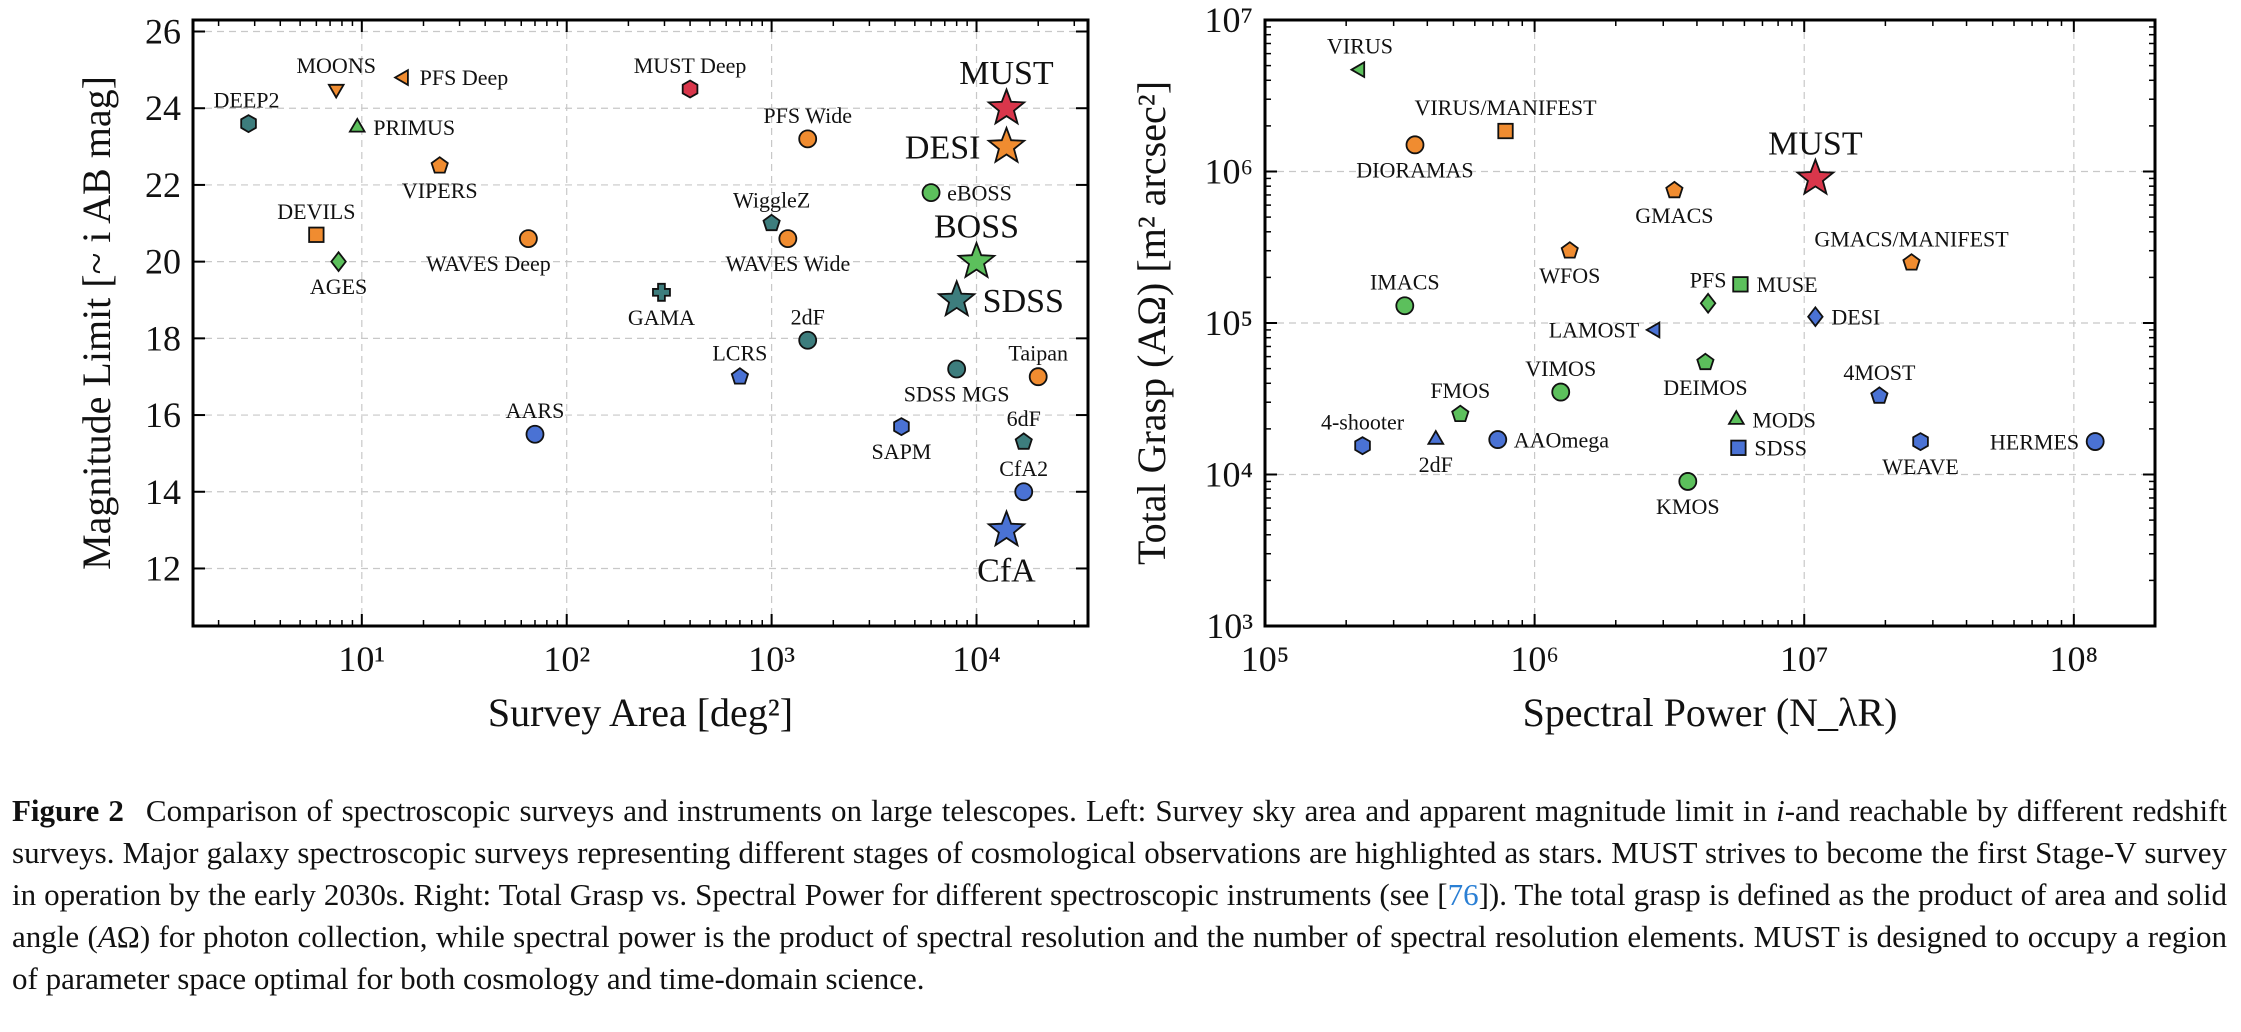 The width and height of the screenshot is (2241, 1032). I want to click on left-y-tick-label: 12, so click(163, 568).